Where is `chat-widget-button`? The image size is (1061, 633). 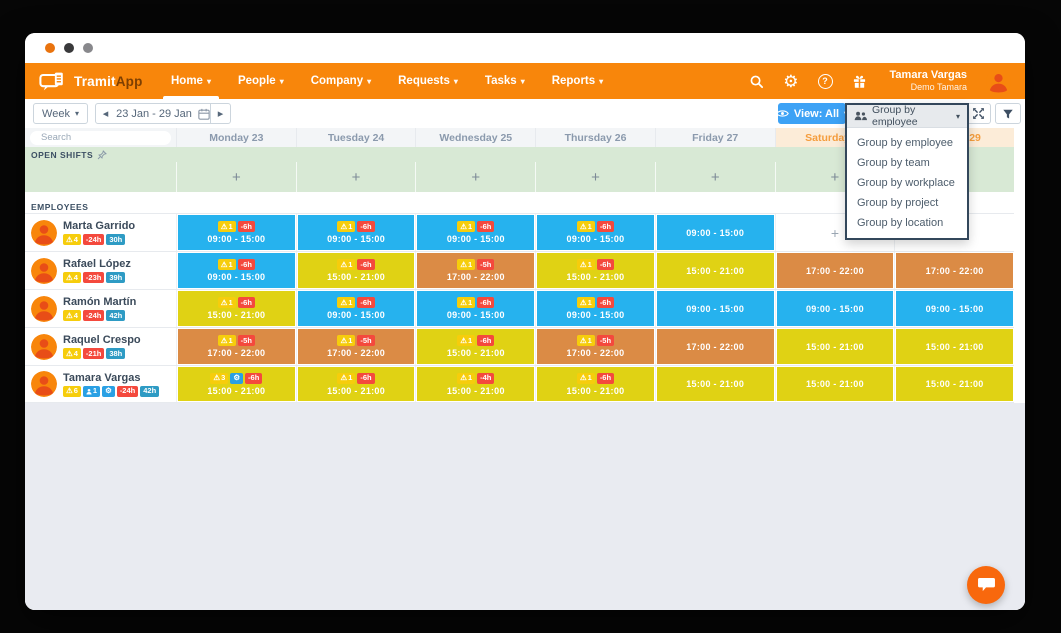
chat-widget-button is located at coordinates (986, 585).